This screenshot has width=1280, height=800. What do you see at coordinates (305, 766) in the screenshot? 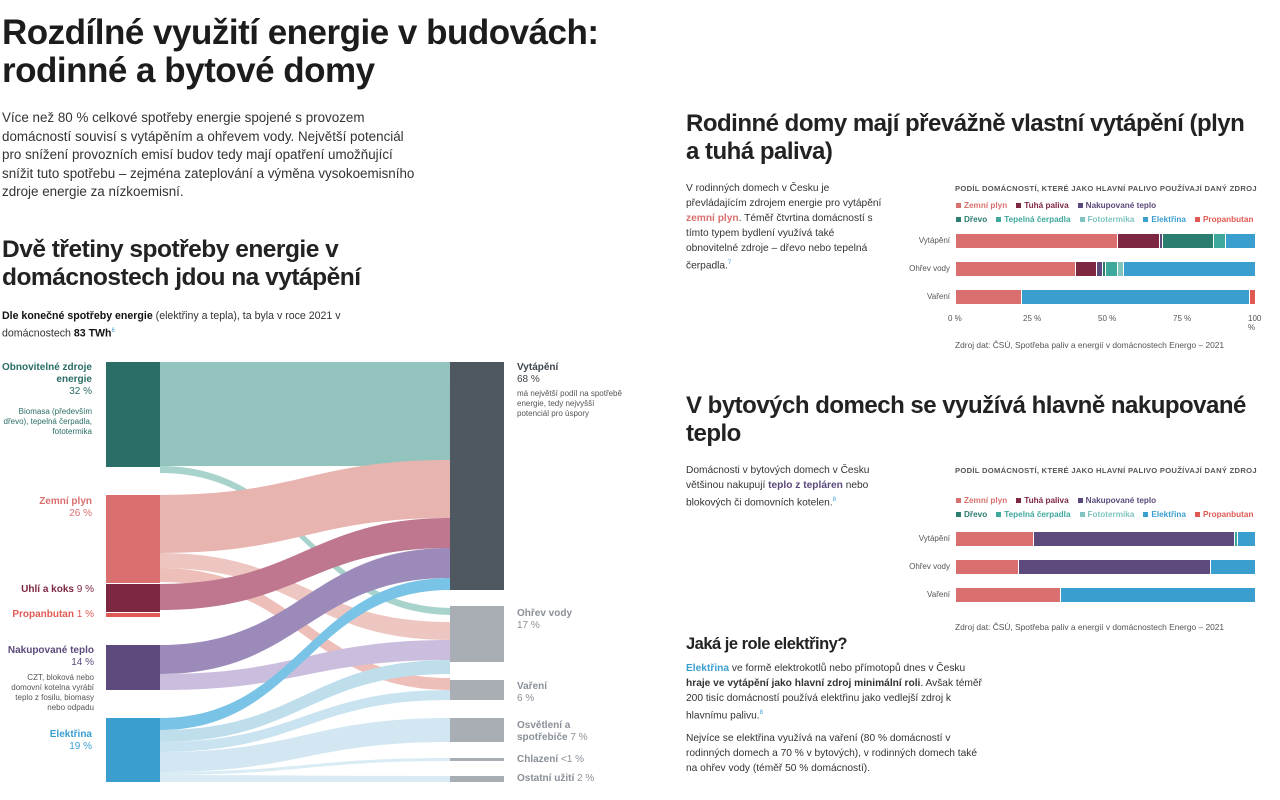
I see `flow-electricity-cooling` at bounding box center [305, 766].